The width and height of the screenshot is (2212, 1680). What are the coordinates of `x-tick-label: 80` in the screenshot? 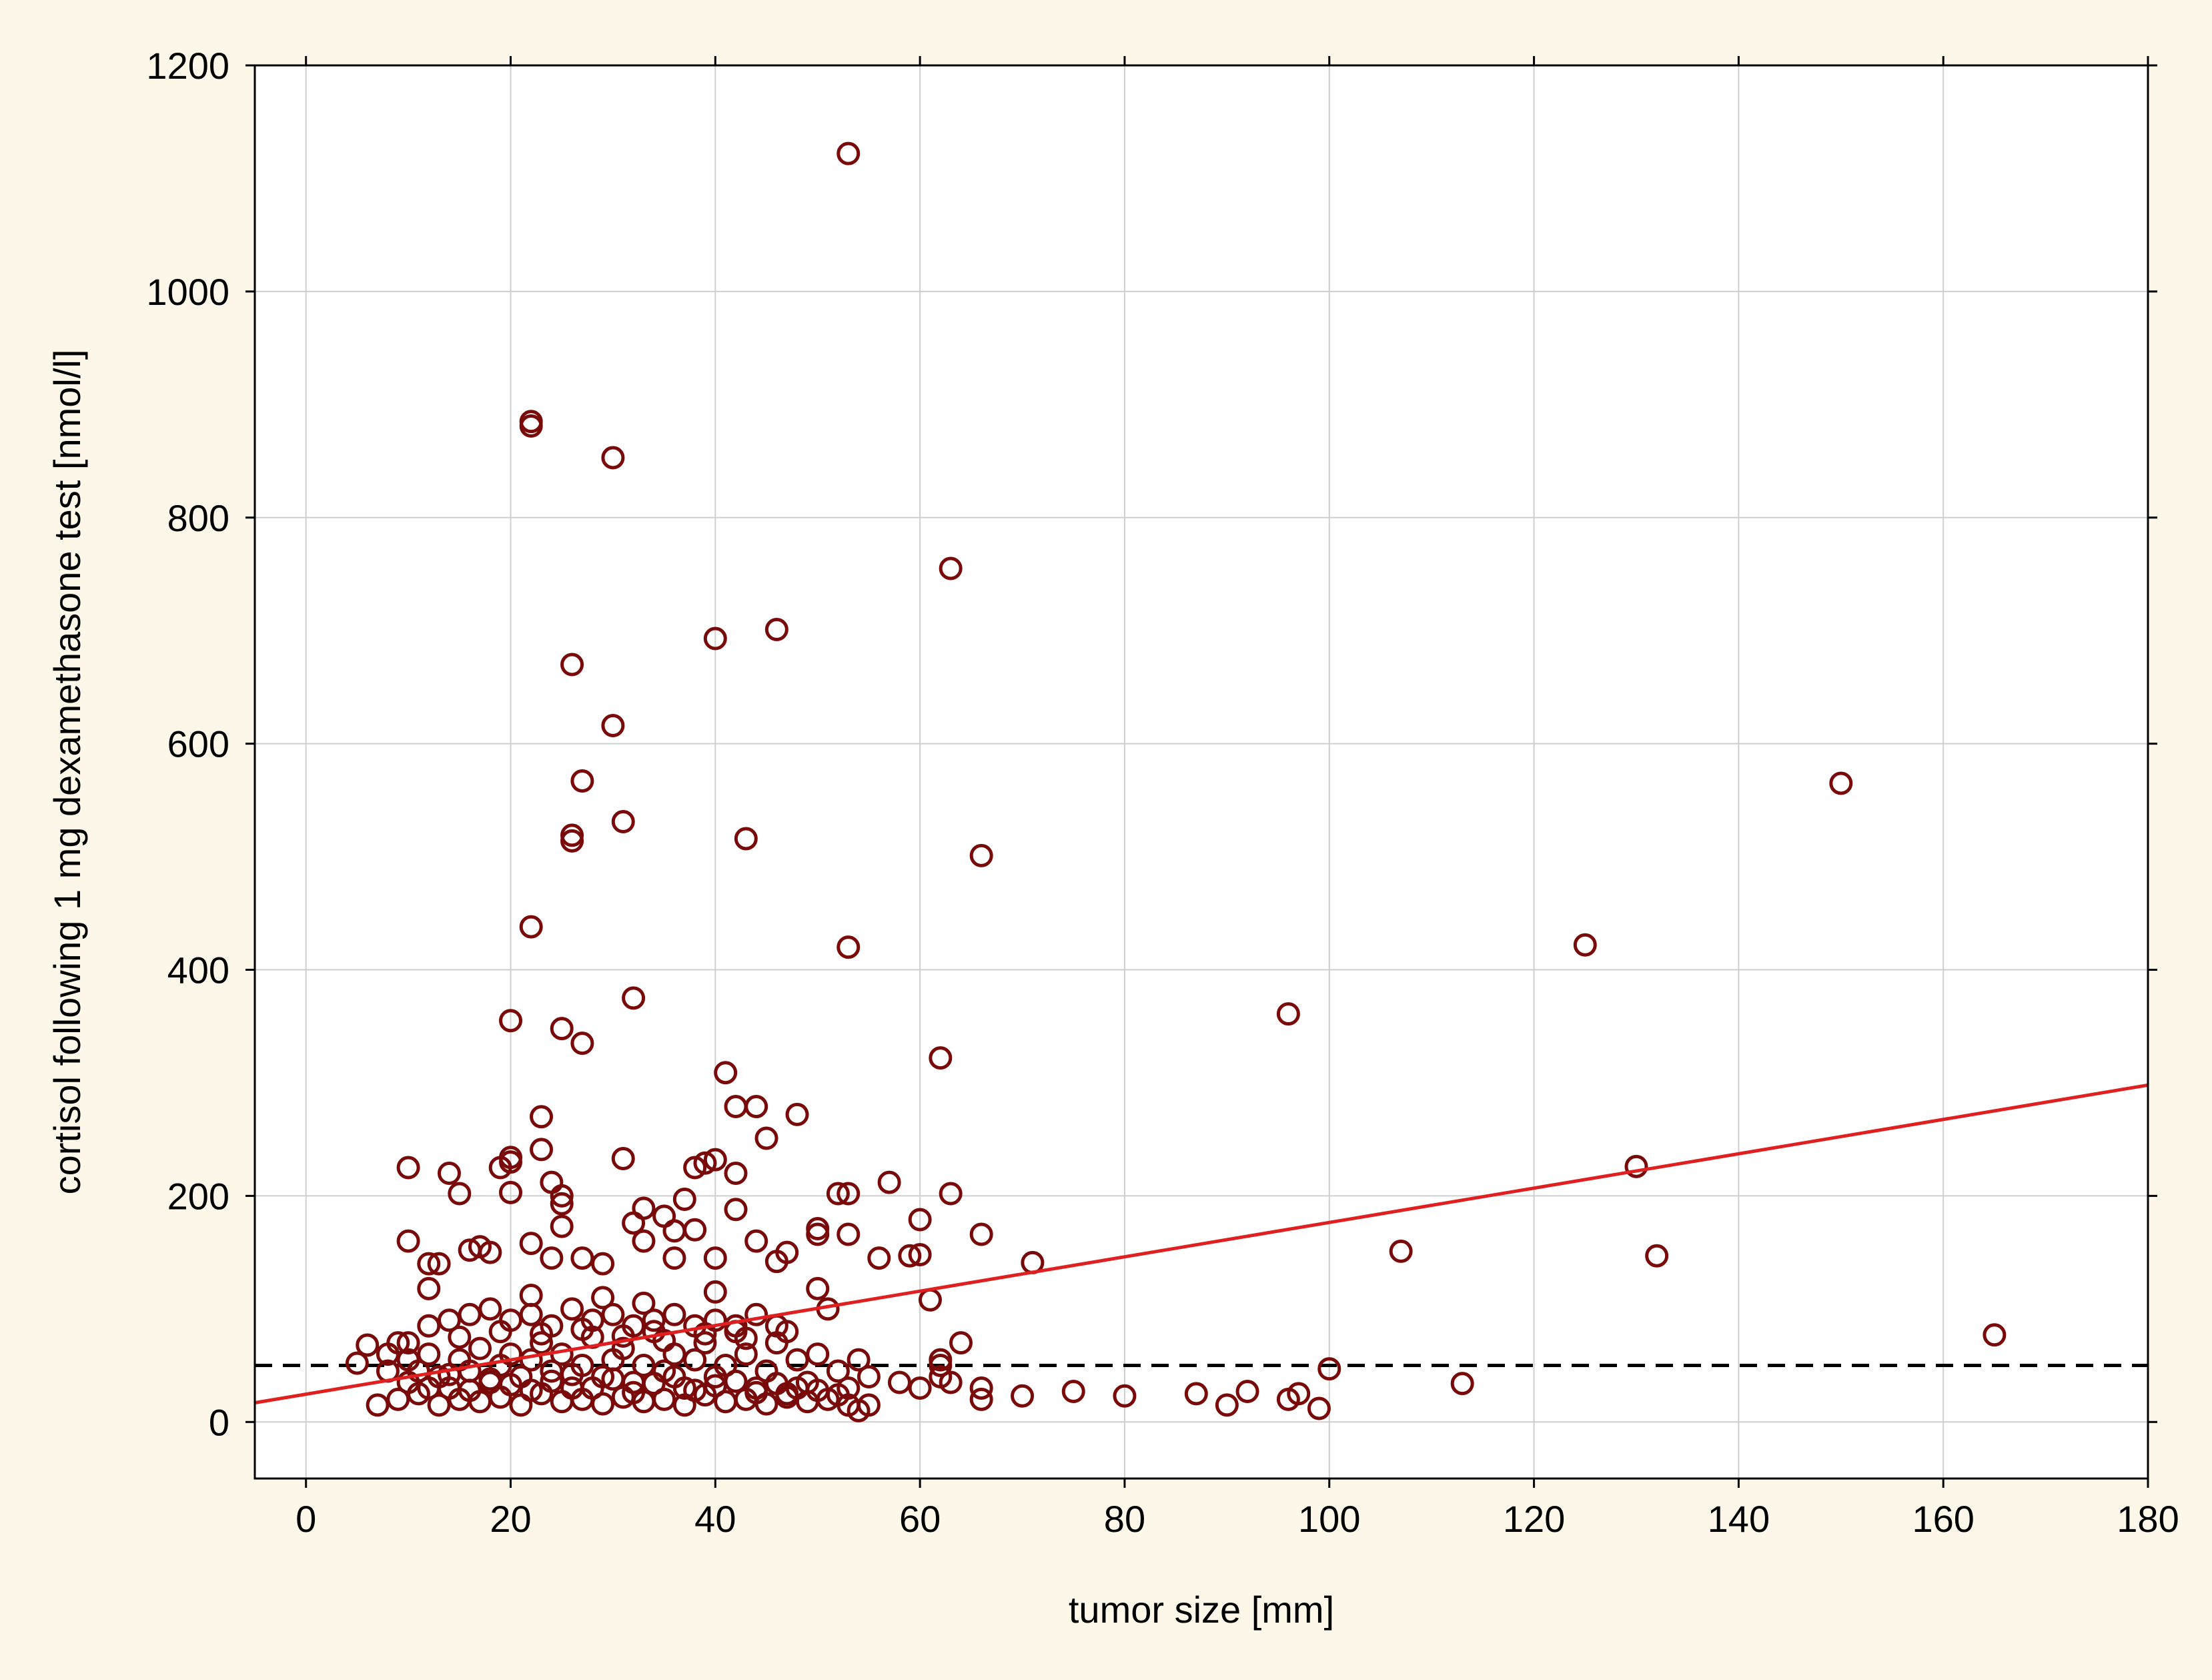 It's located at (1124, 1519).